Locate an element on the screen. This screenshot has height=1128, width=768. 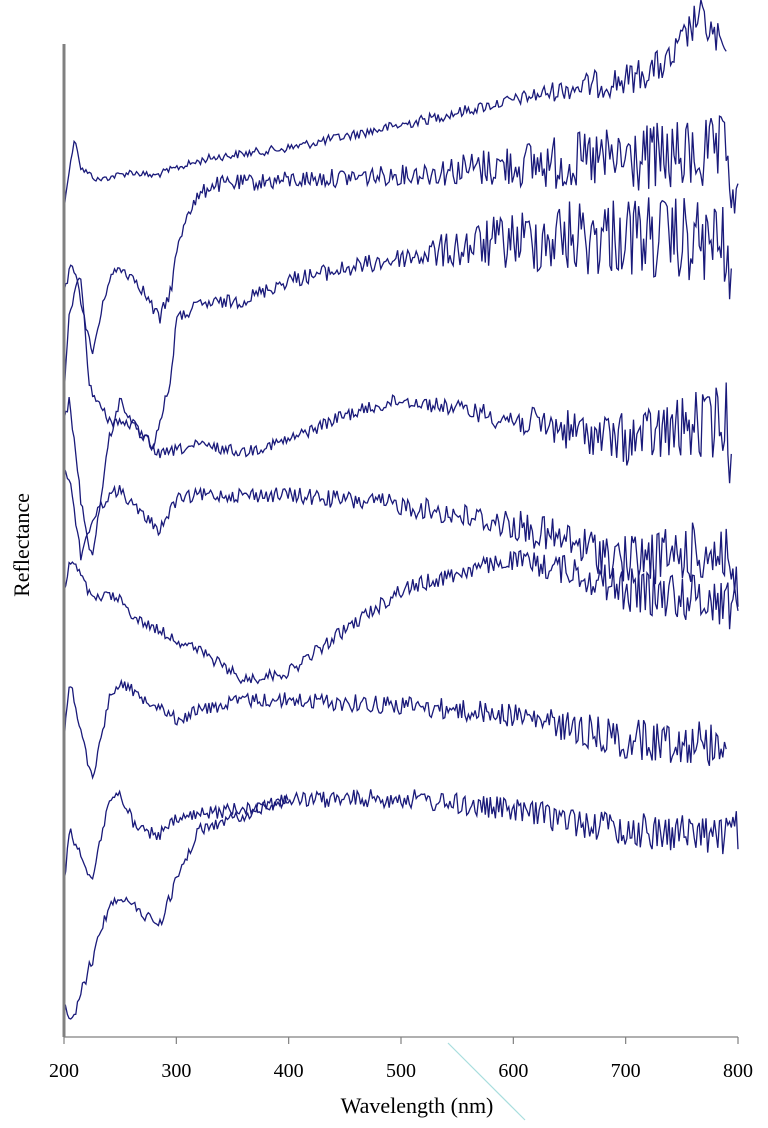
x-tick-label: 600 is located at coordinates (513, 1071).